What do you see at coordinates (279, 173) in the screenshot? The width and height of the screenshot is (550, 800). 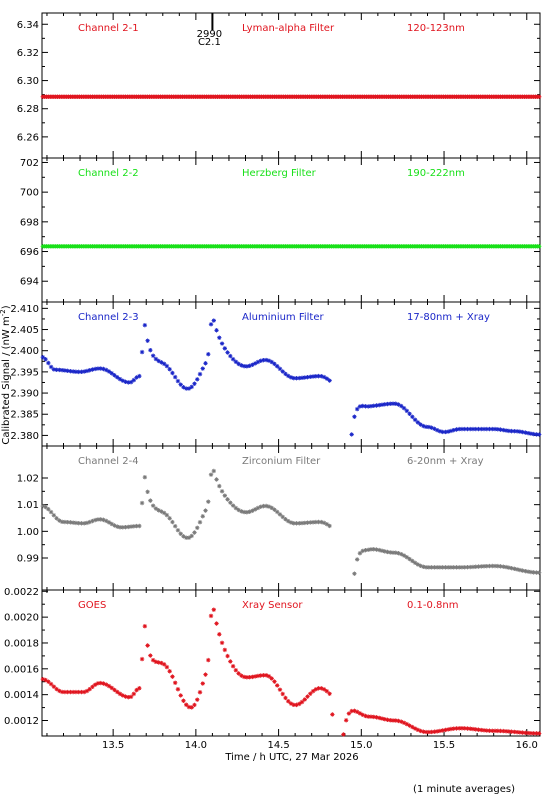 I see `panel-filter: Herzberg Filter` at bounding box center [279, 173].